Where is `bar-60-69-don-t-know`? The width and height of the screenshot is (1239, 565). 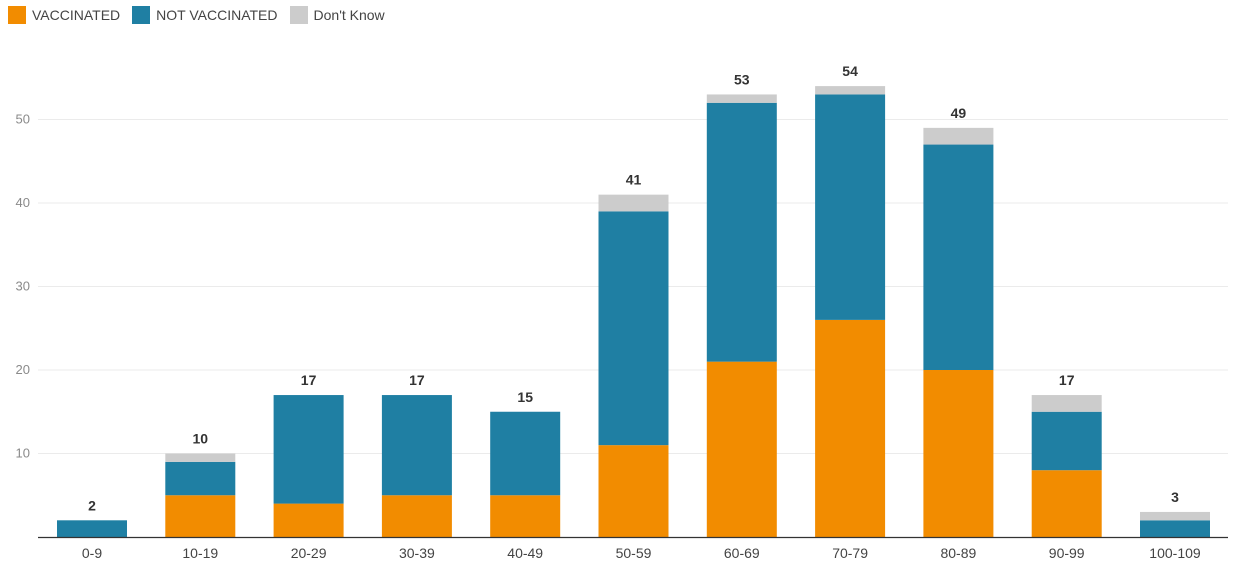
bar-60-69-don-t-know is located at coordinates (741, 98).